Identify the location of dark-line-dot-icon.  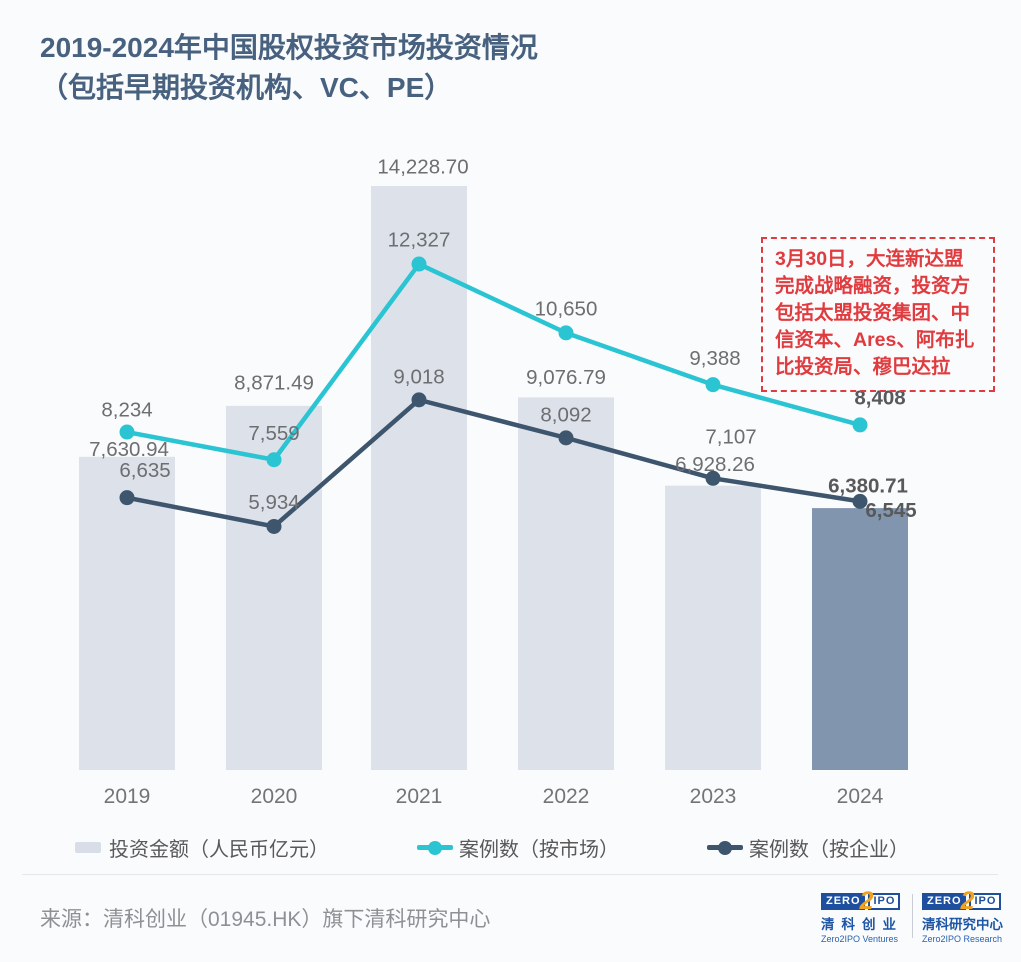
(725, 847).